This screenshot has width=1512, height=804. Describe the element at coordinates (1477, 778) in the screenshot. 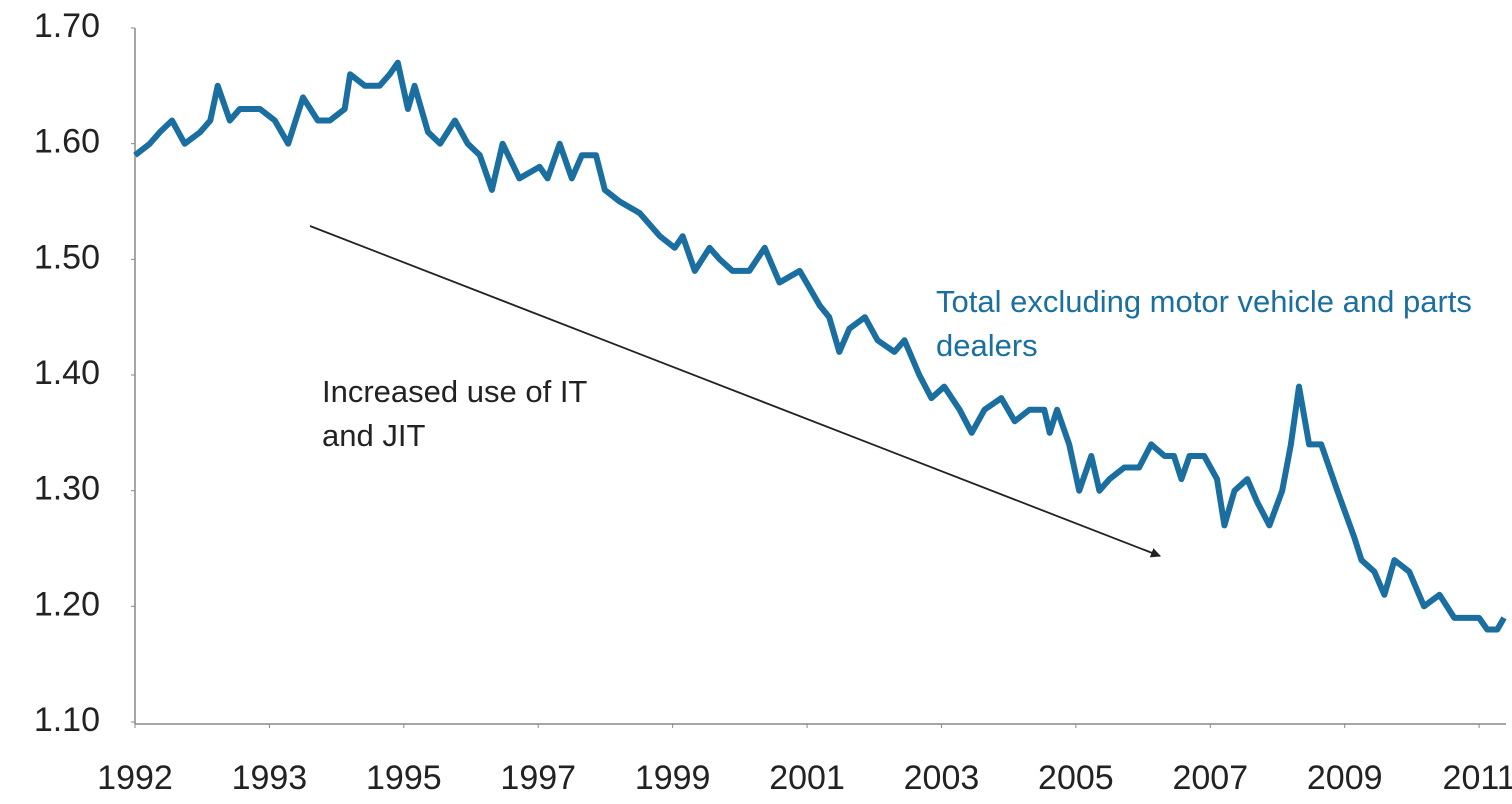

I see `x-tick-label: 2011` at that location.